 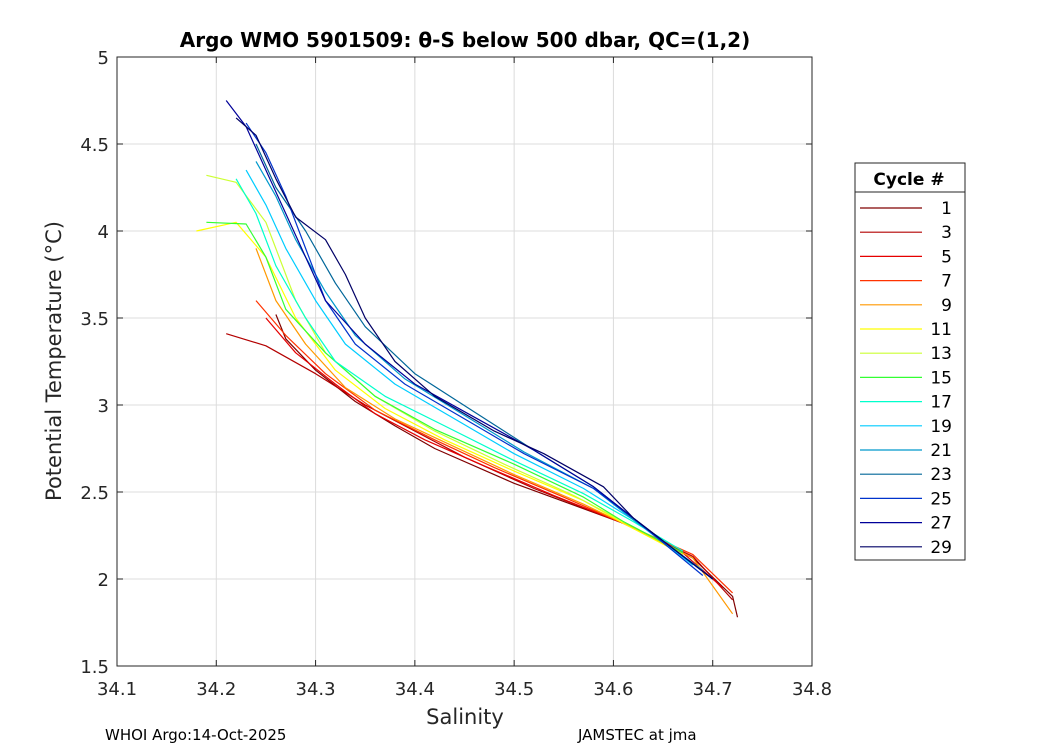 What do you see at coordinates (713, 689) in the screenshot?
I see `x-tick-label: 34.7` at bounding box center [713, 689].